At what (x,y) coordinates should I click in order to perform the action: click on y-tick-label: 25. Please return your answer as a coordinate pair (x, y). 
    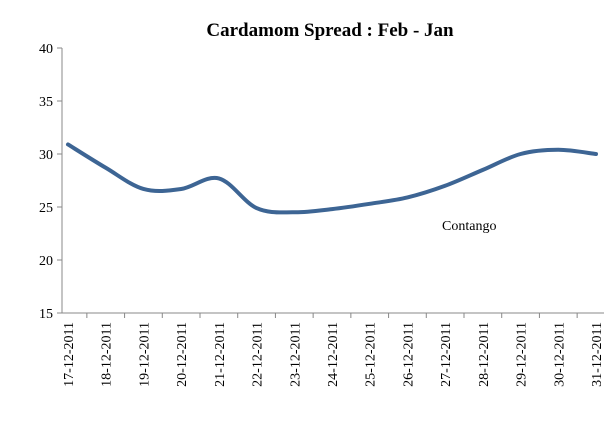
    Looking at the image, I should click on (46, 208).